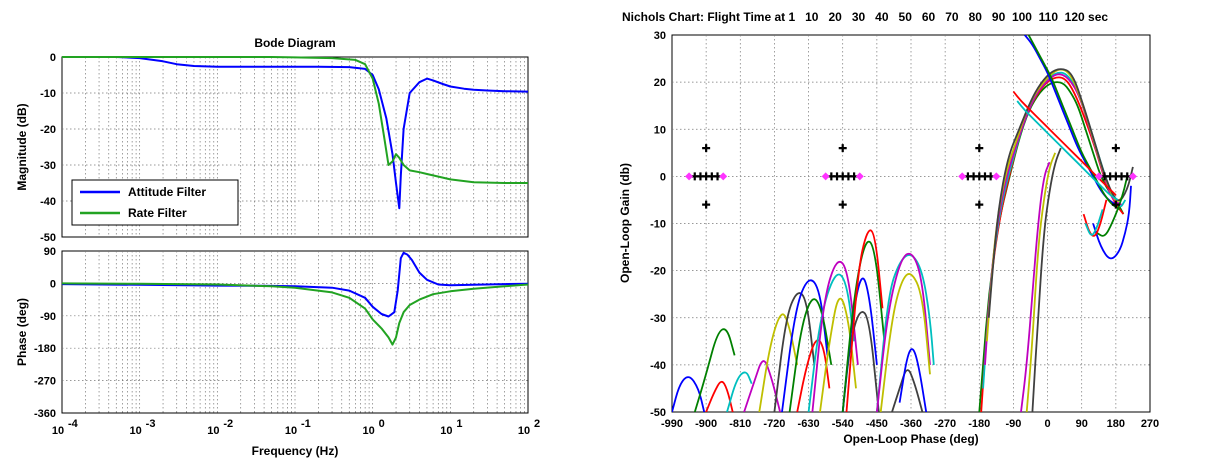 The width and height of the screenshot is (1209, 469). Describe the element at coordinates (48, 94) in the screenshot. I see `magnitude-y-tick-label: -10` at that location.